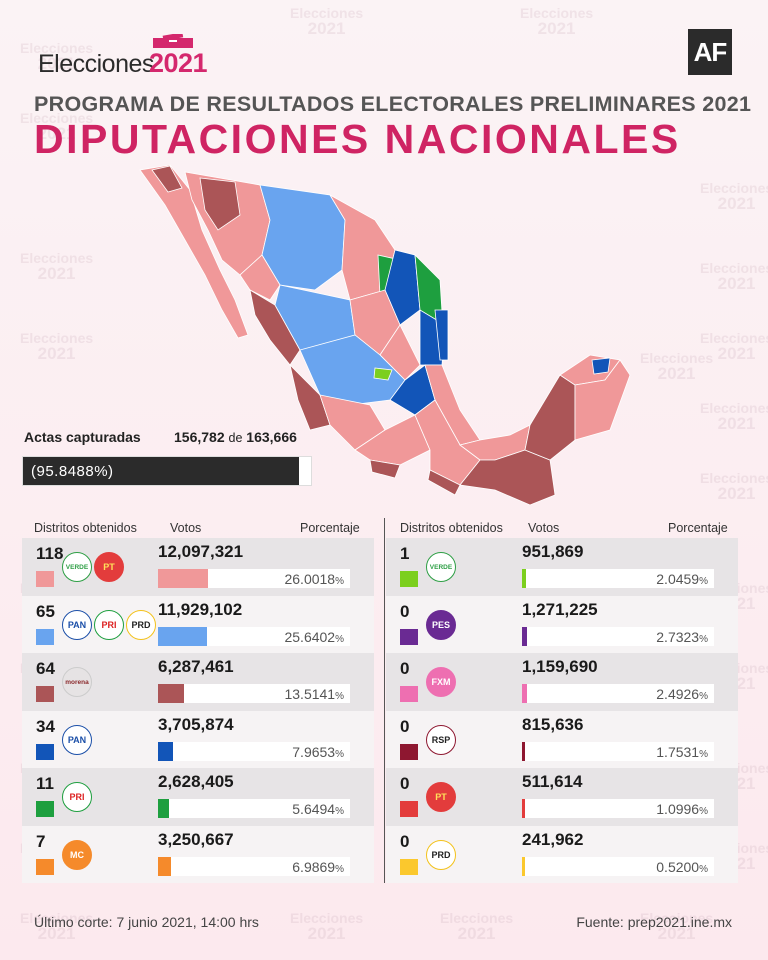 The image size is (768, 960). Describe the element at coordinates (200, 609) in the screenshot. I see `votes-value: 11,929,102` at that location.